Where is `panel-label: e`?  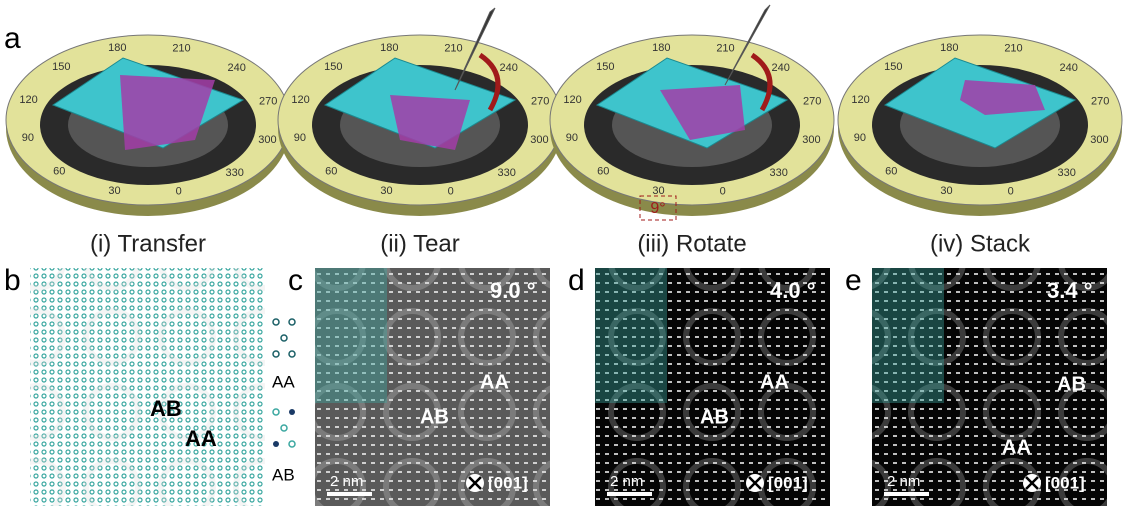
panel-label: e is located at coordinates (853, 280).